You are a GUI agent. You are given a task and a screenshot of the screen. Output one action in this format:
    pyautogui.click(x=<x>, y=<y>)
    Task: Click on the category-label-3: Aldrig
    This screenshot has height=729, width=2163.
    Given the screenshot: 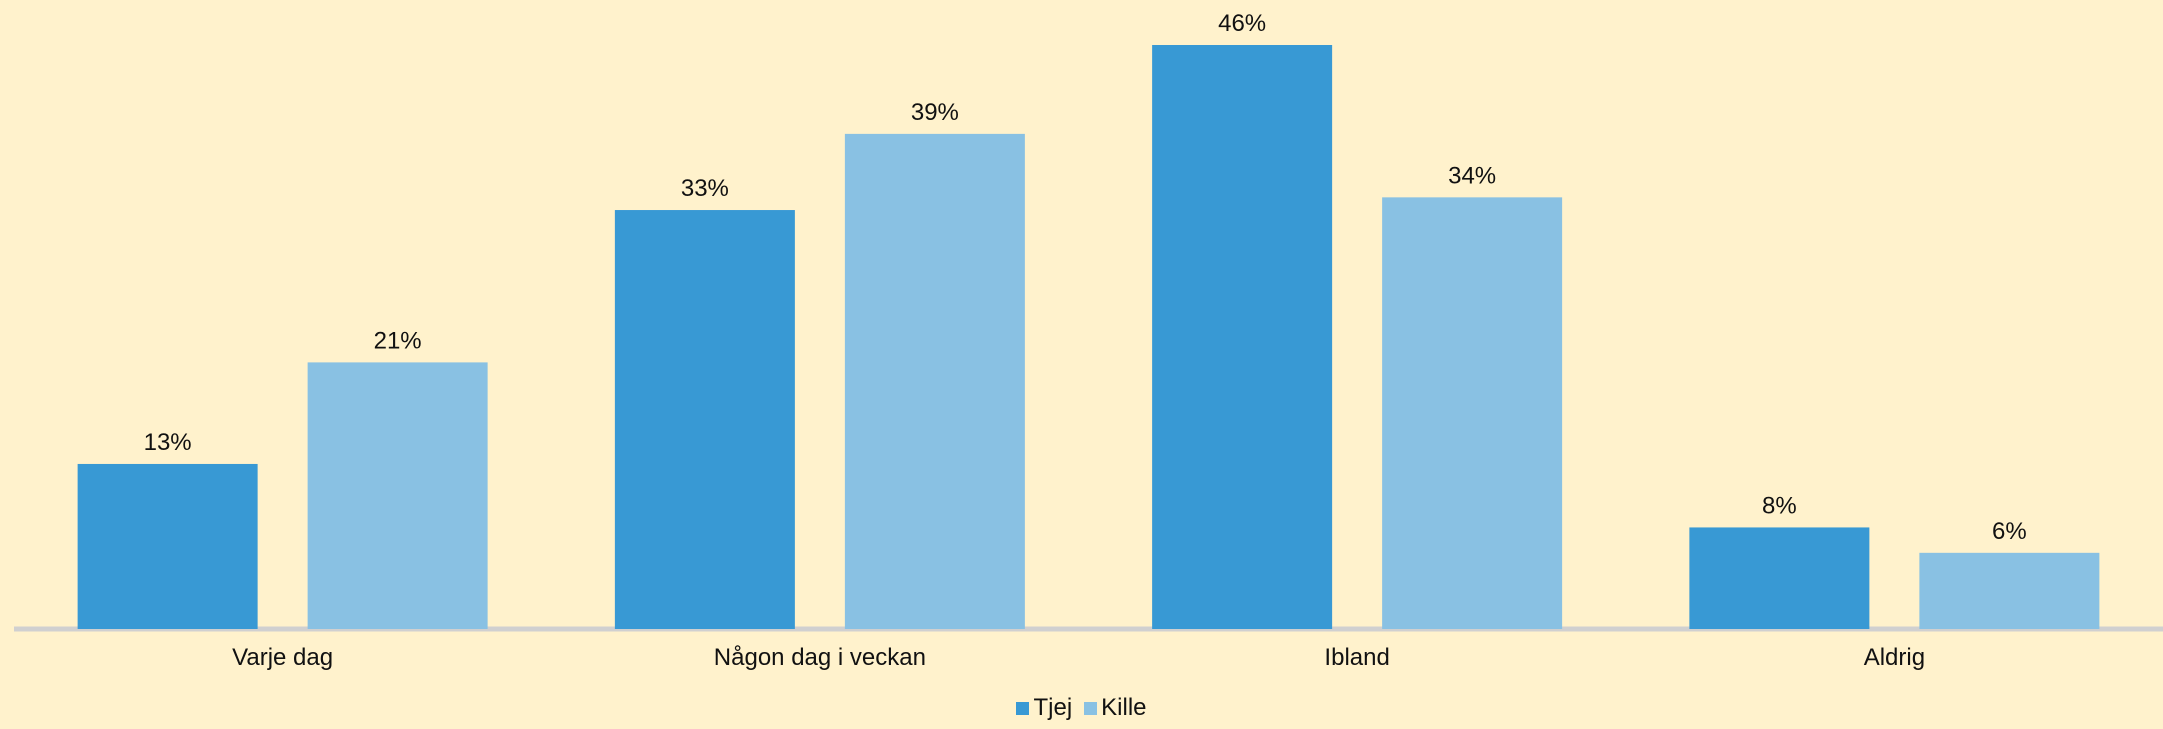 What is the action you would take?
    pyautogui.click(x=1894, y=657)
    